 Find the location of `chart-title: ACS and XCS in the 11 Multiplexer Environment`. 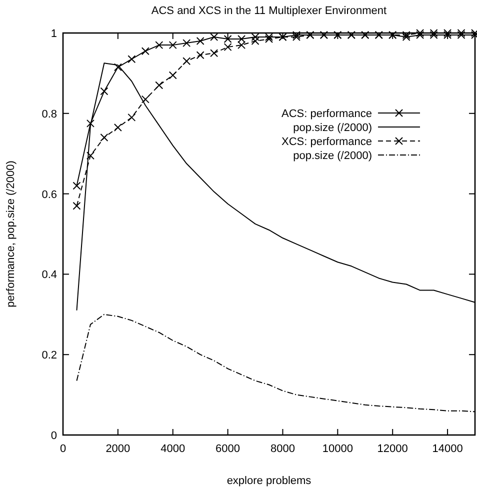

chart-title: ACS and XCS in the 11 Multiplexer Environment is located at coordinates (269, 11).